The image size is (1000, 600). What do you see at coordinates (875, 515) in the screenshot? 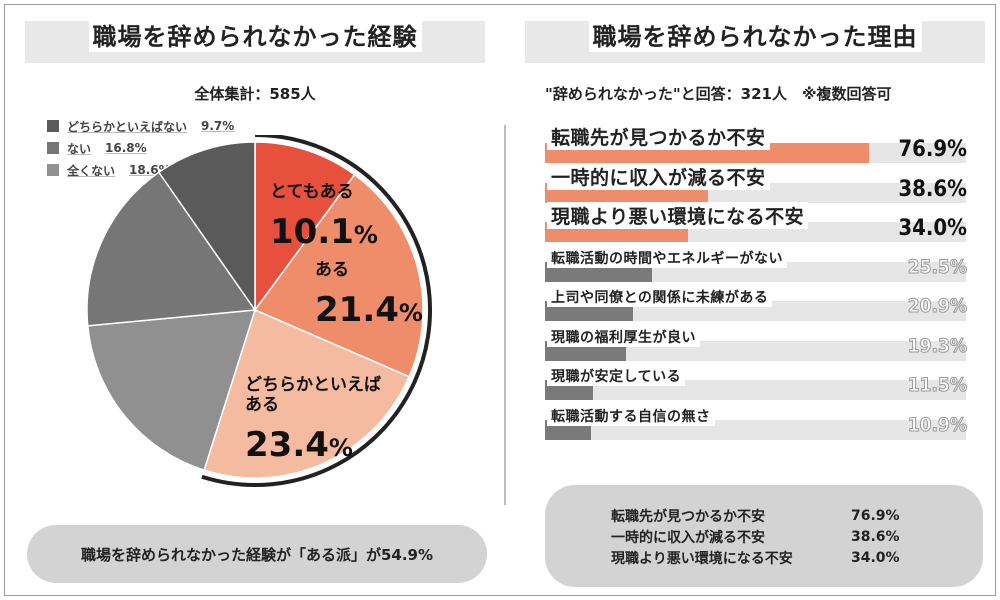
I see `summary-row-value: 76.9%` at bounding box center [875, 515].